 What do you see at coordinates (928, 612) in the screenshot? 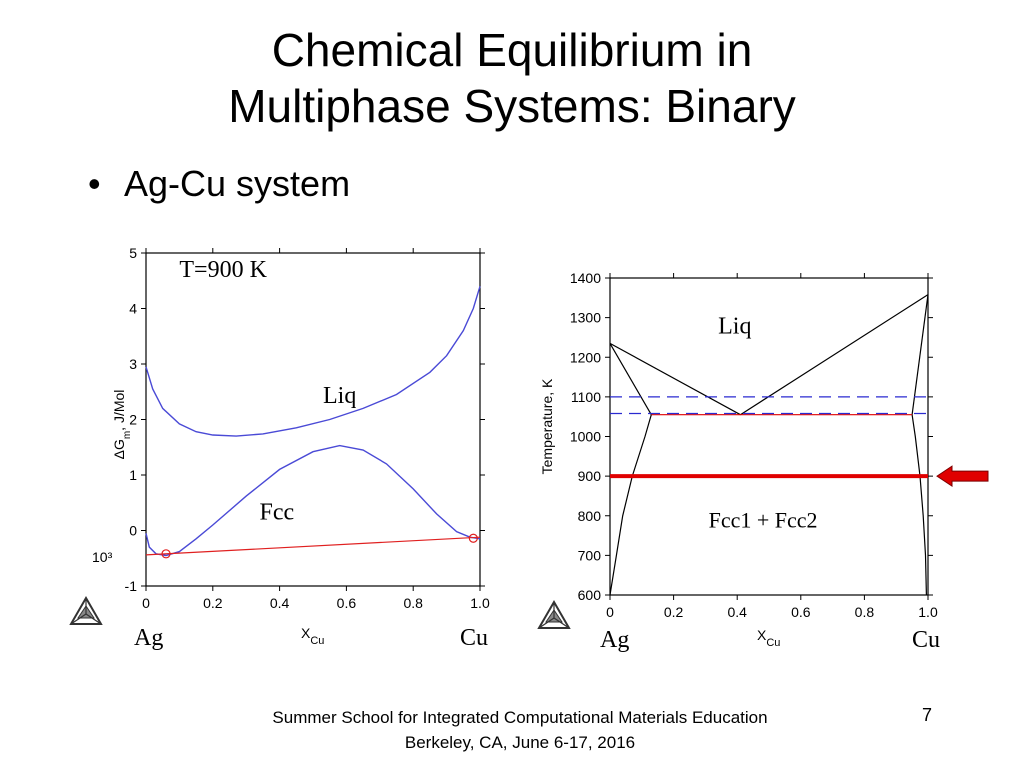
I see `phase-xtick-label: 1.0` at bounding box center [928, 612].